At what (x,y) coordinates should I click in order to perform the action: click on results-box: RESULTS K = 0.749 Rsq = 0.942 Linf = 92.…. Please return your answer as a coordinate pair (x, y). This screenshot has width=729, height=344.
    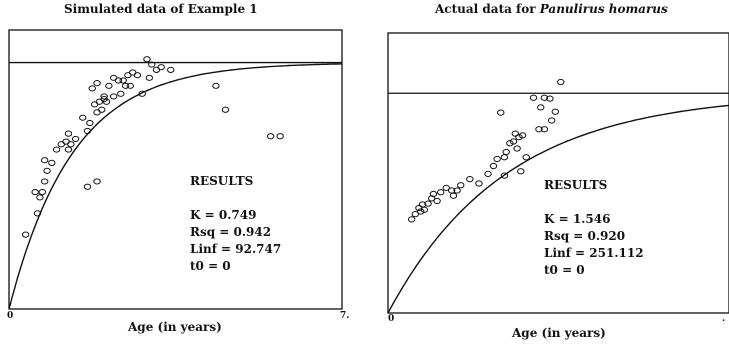
    Looking at the image, I should click on (235, 224).